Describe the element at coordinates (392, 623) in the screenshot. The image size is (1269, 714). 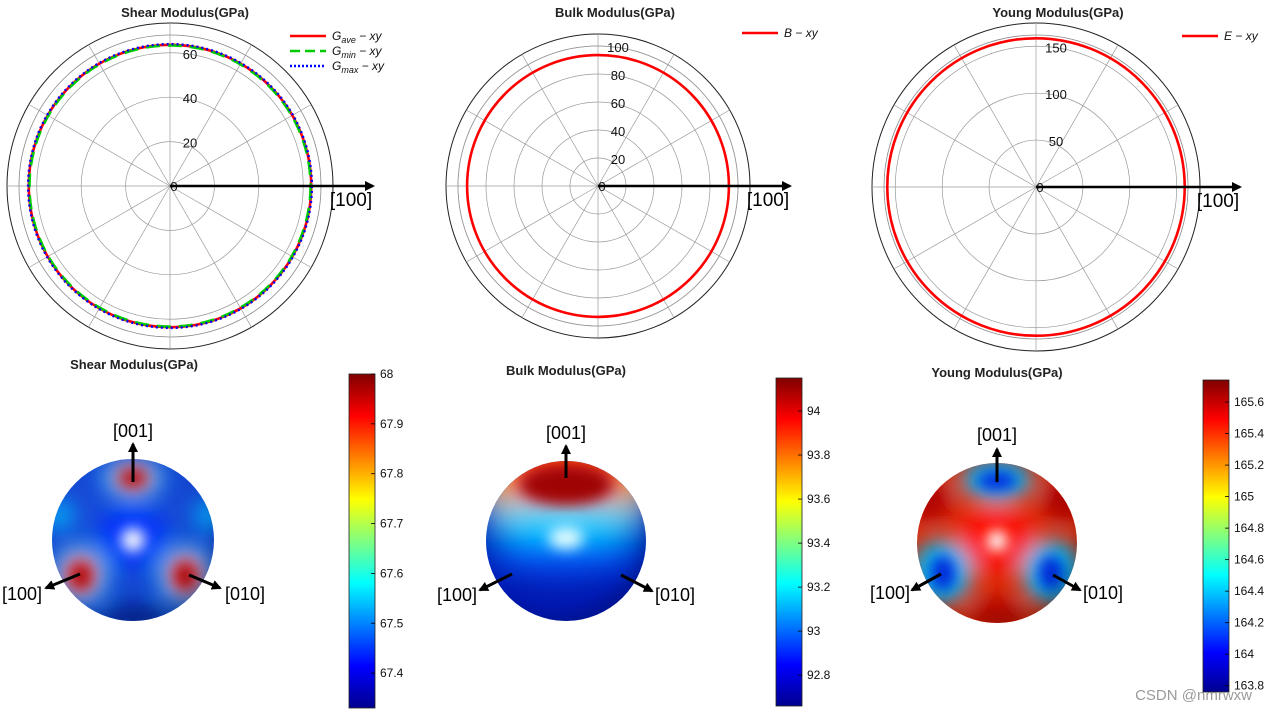
I see `colorbar-tick-label: 67.5` at that location.